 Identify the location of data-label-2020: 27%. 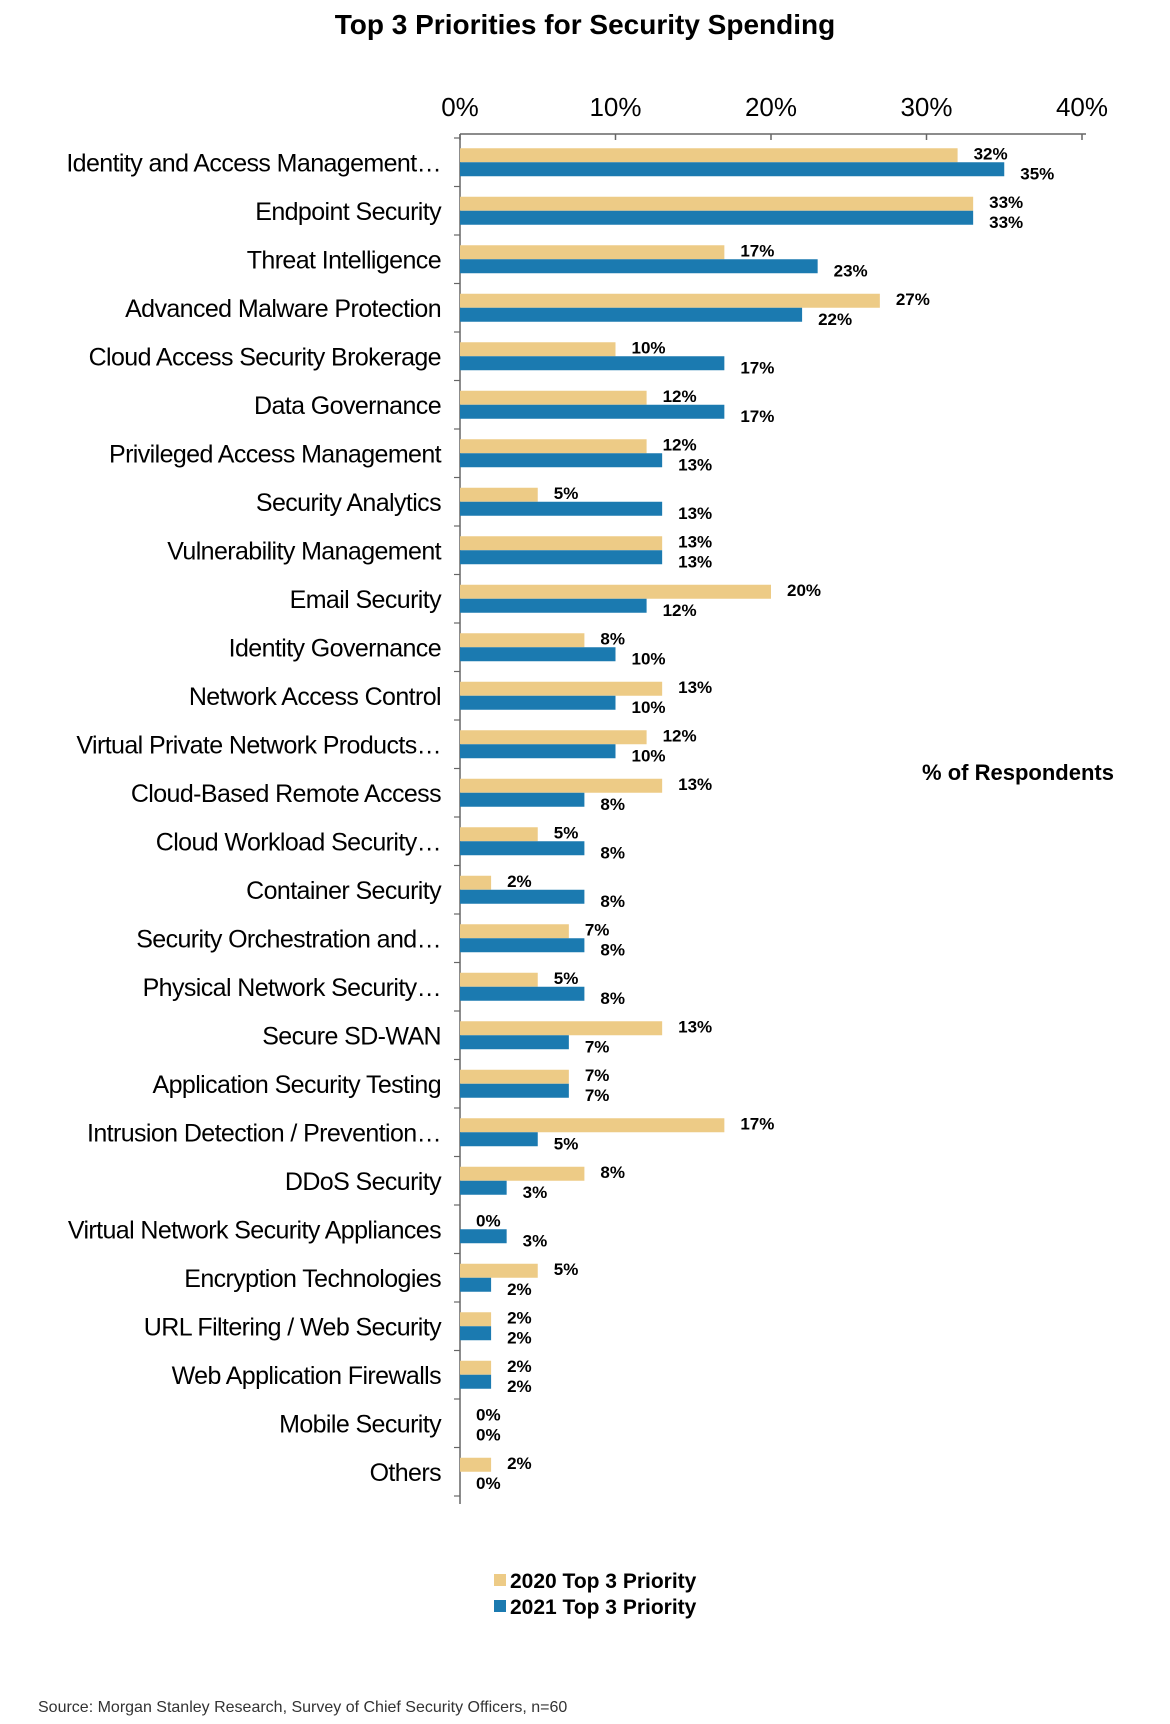
(913, 299).